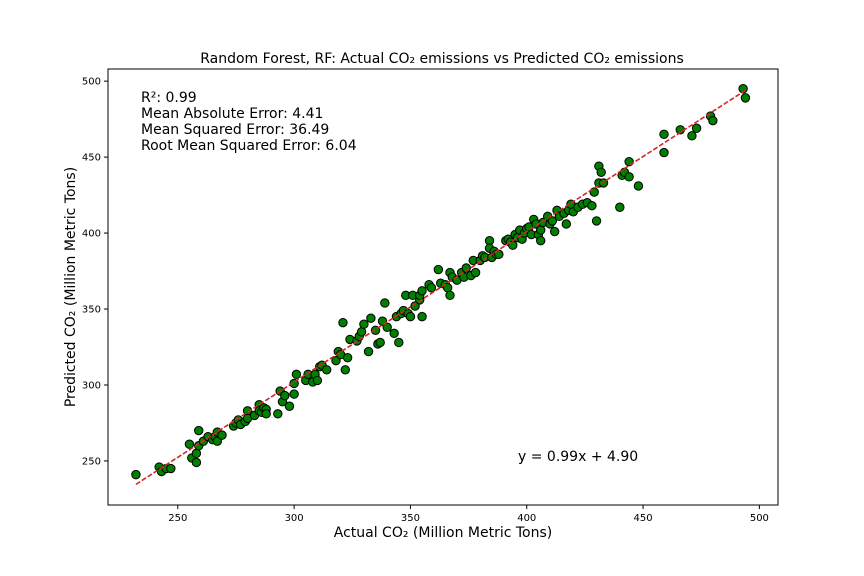 The image size is (864, 576). What do you see at coordinates (95, 272) in the screenshot?
I see `y-axis-ticks: 250 300 350 400 450 500` at bounding box center [95, 272].